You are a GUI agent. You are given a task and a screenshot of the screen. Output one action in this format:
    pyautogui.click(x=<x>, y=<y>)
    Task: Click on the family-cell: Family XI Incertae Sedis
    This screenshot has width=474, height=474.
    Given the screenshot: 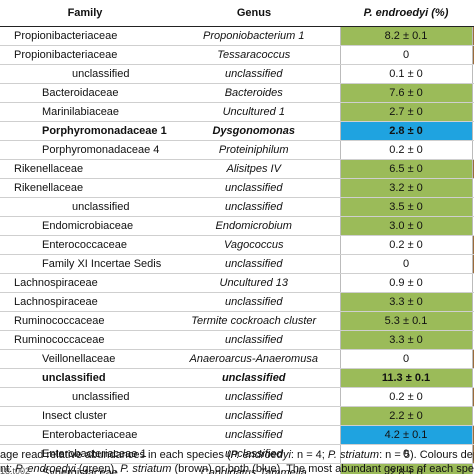 What is the action you would take?
    pyautogui.click(x=85, y=264)
    